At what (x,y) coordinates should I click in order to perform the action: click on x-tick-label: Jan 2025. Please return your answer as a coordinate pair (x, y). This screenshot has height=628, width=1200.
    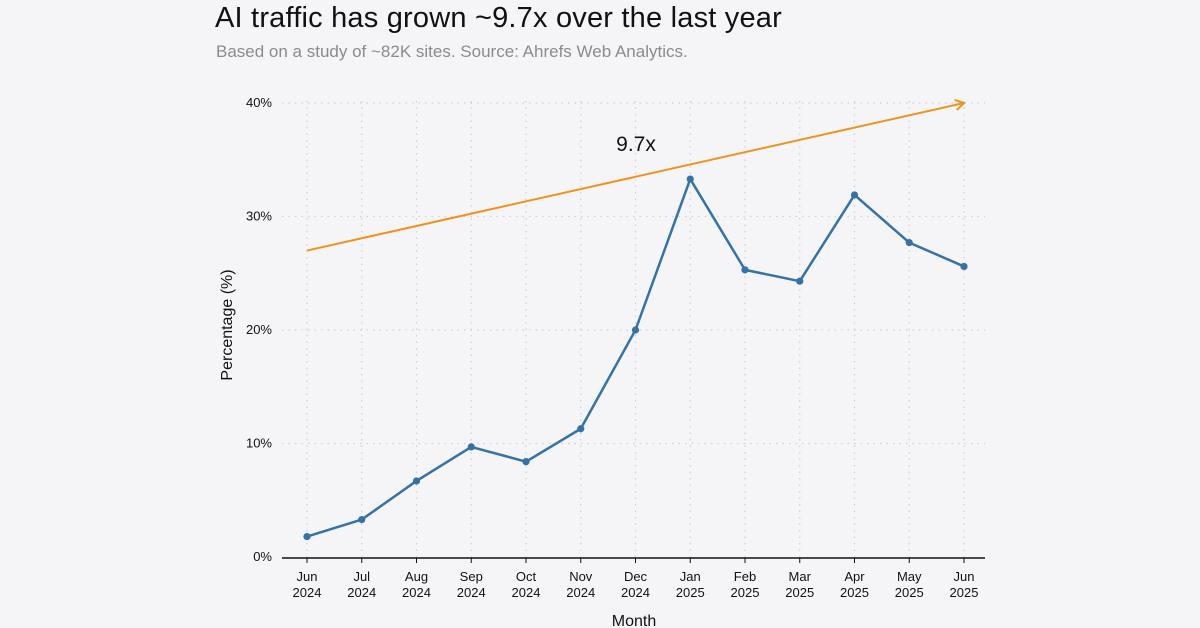
    Looking at the image, I should click on (690, 584).